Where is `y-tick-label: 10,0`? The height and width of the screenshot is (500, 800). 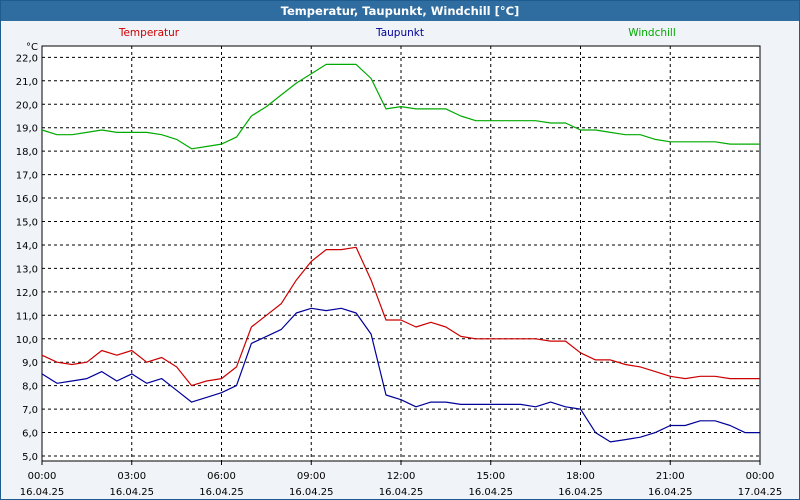
y-tick-label: 10,0 is located at coordinates (27, 340).